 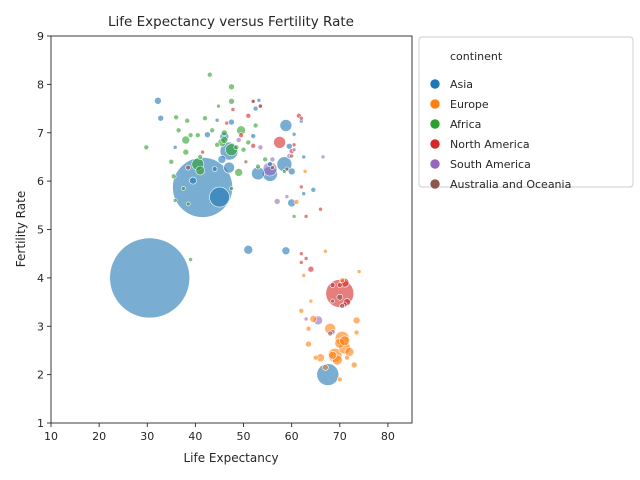 What do you see at coordinates (292, 436) in the screenshot?
I see `x-tick-label: 60` at bounding box center [292, 436].